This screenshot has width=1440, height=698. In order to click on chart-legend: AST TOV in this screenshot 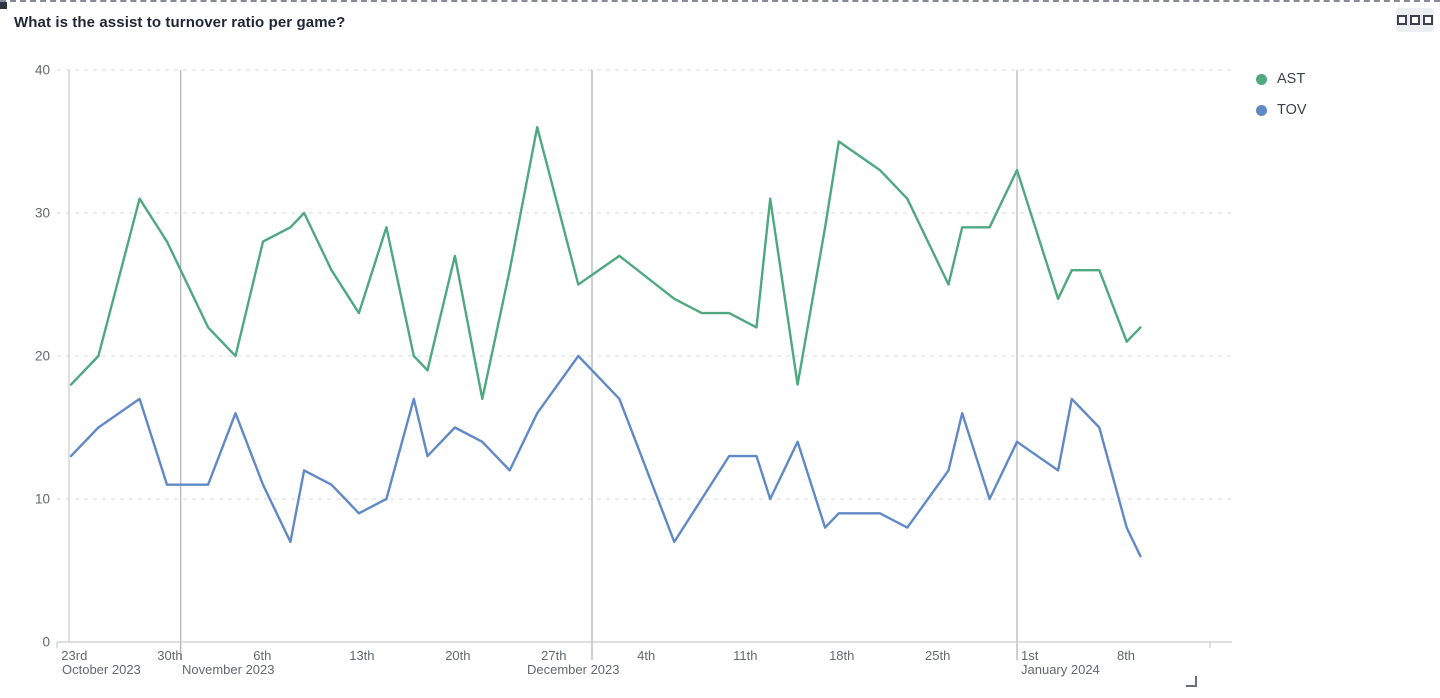, I will do `click(1281, 101)`.